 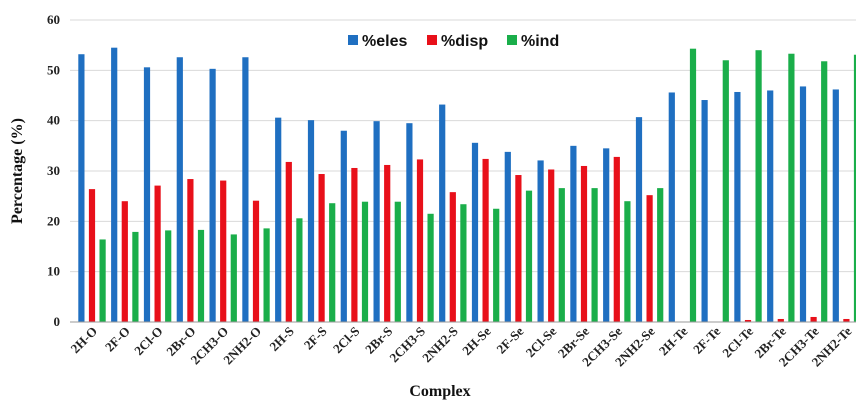 What do you see at coordinates (92, 255) in the screenshot?
I see `bar-disp-2H-O` at bounding box center [92, 255].